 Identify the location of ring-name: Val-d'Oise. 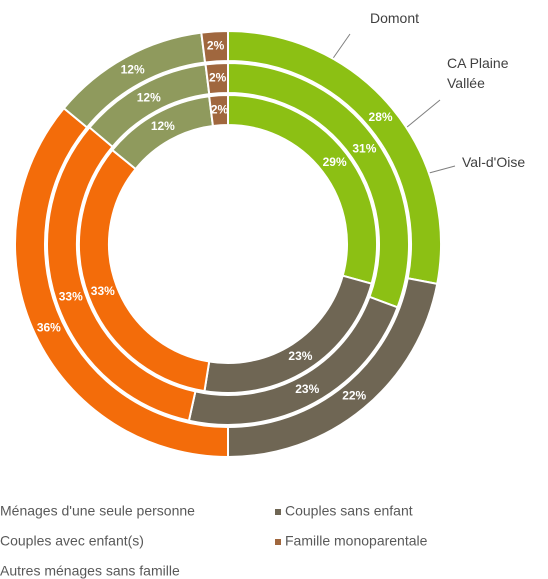
(494, 162).